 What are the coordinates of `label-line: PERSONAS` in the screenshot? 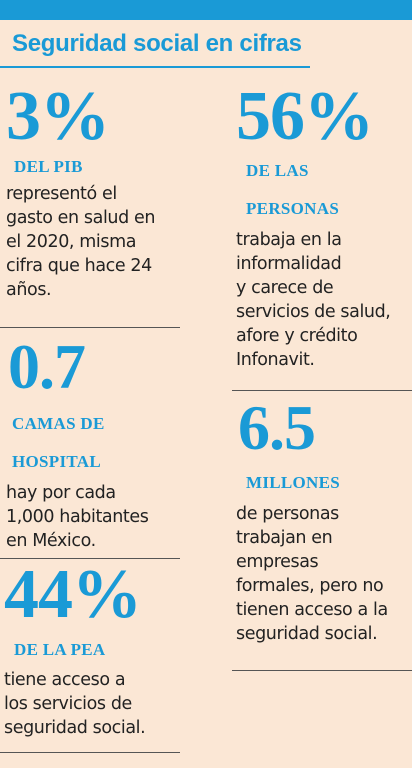 It's located at (293, 208).